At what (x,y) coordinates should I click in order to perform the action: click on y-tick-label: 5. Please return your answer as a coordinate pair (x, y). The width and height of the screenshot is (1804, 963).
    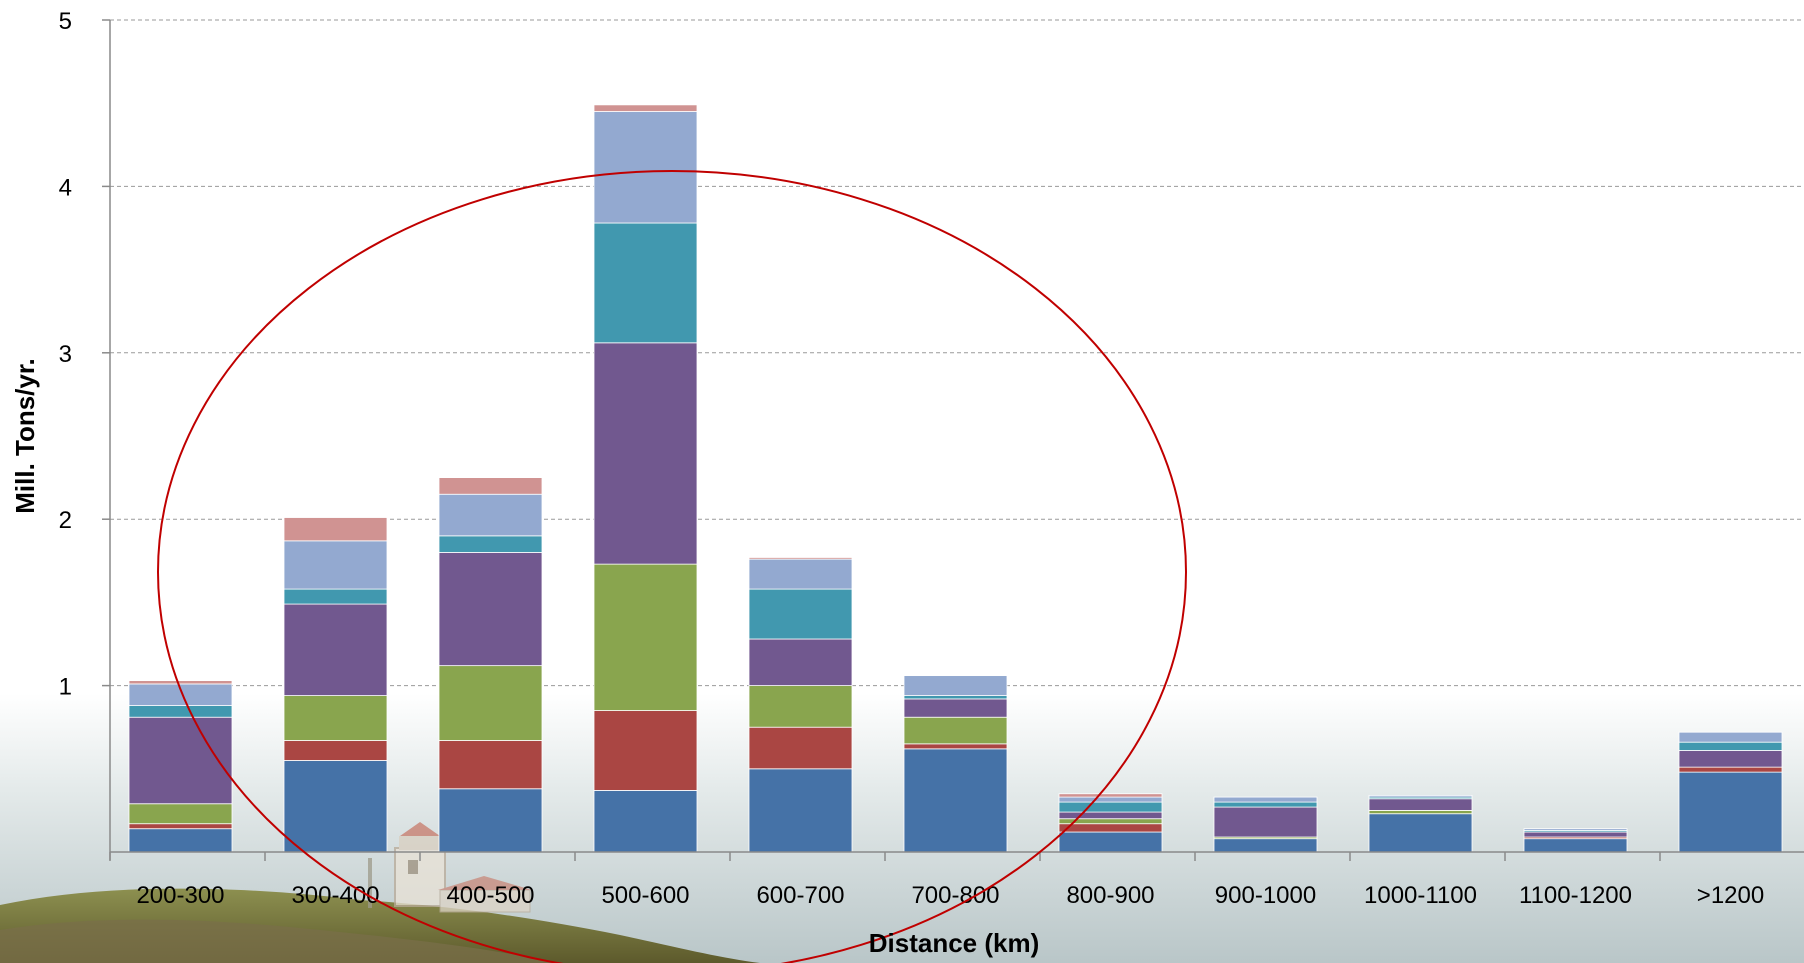
    Looking at the image, I should click on (65, 21).